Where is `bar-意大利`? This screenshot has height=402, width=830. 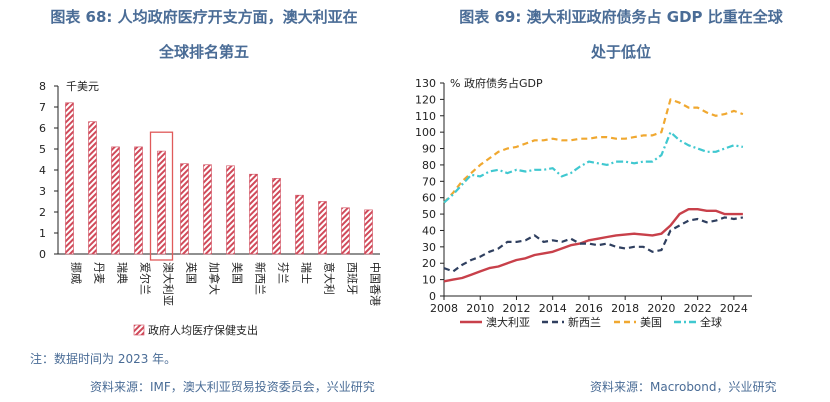
bar-意大利 is located at coordinates (322, 228).